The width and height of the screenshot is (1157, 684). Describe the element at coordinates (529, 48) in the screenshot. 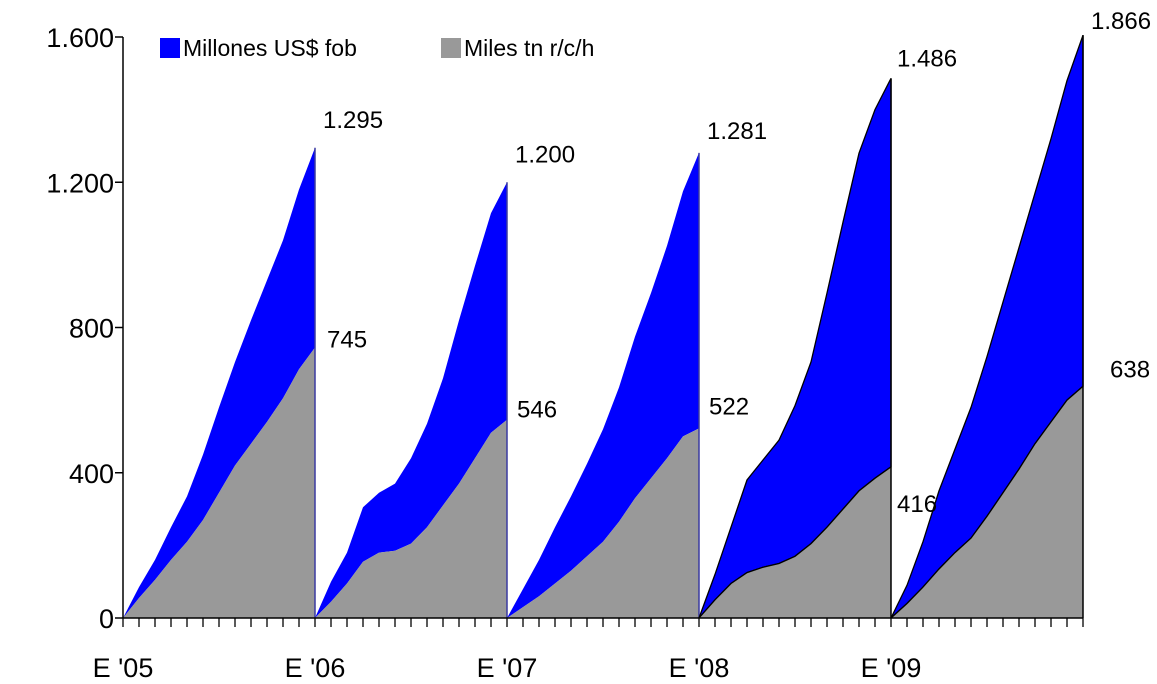

I see `legend-label-miles: Miles tn r/c/h` at that location.